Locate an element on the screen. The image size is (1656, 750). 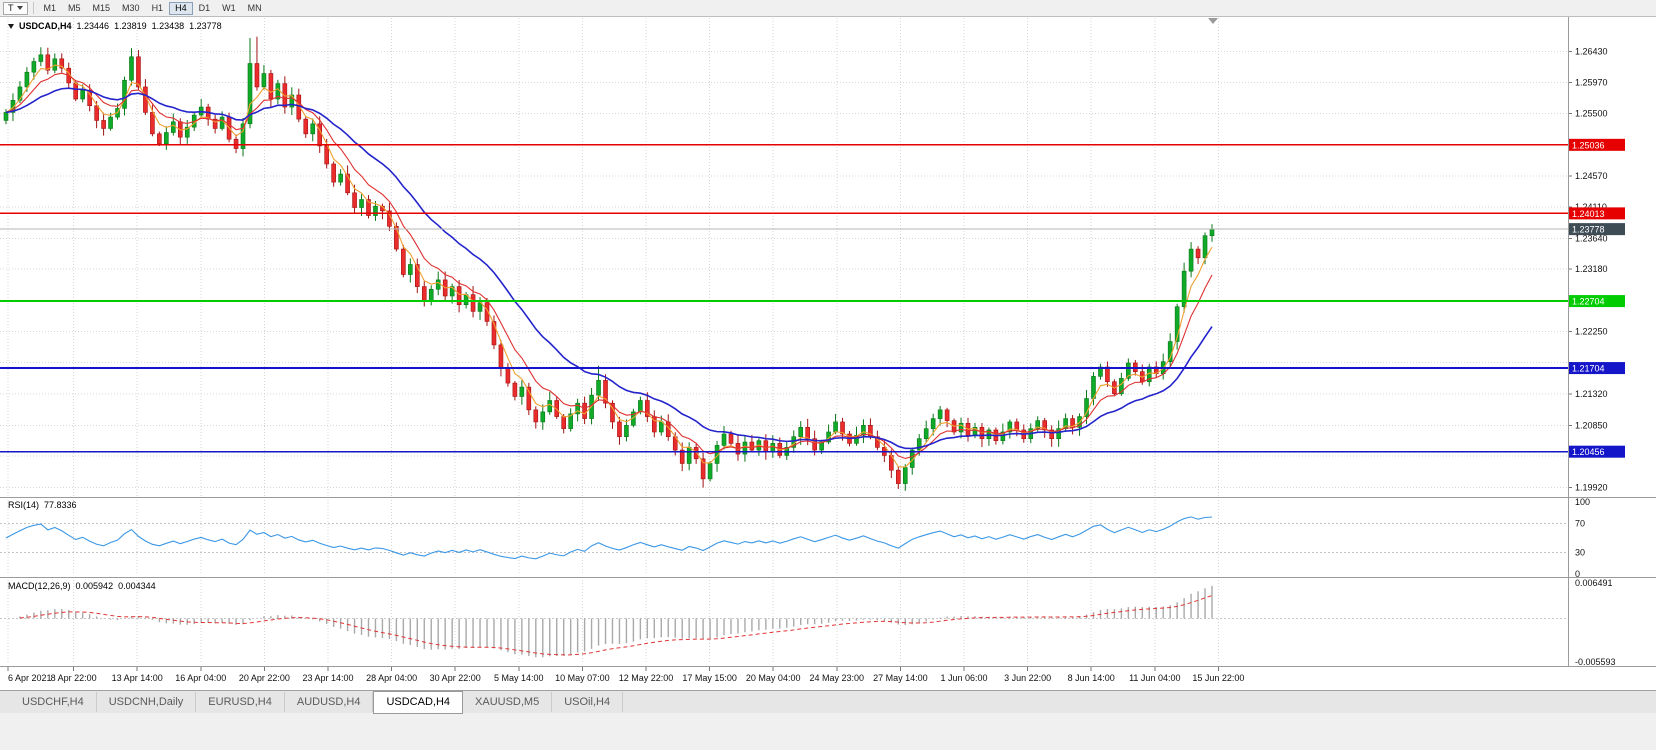
chart-type-button: T is located at coordinates (15, 8).